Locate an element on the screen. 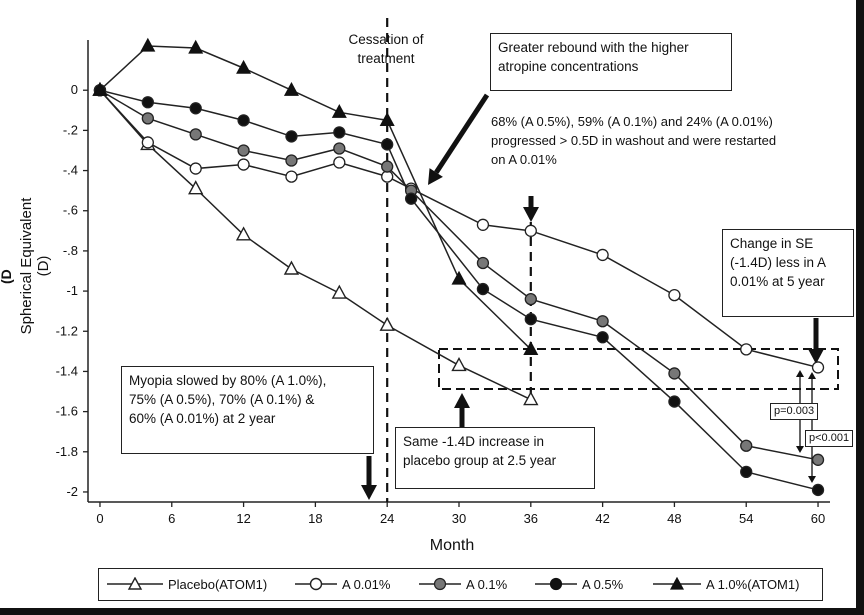 Image resolution: width=864 pixels, height=615 pixels. legend-label-a001: A 0.01% is located at coordinates (366, 584).